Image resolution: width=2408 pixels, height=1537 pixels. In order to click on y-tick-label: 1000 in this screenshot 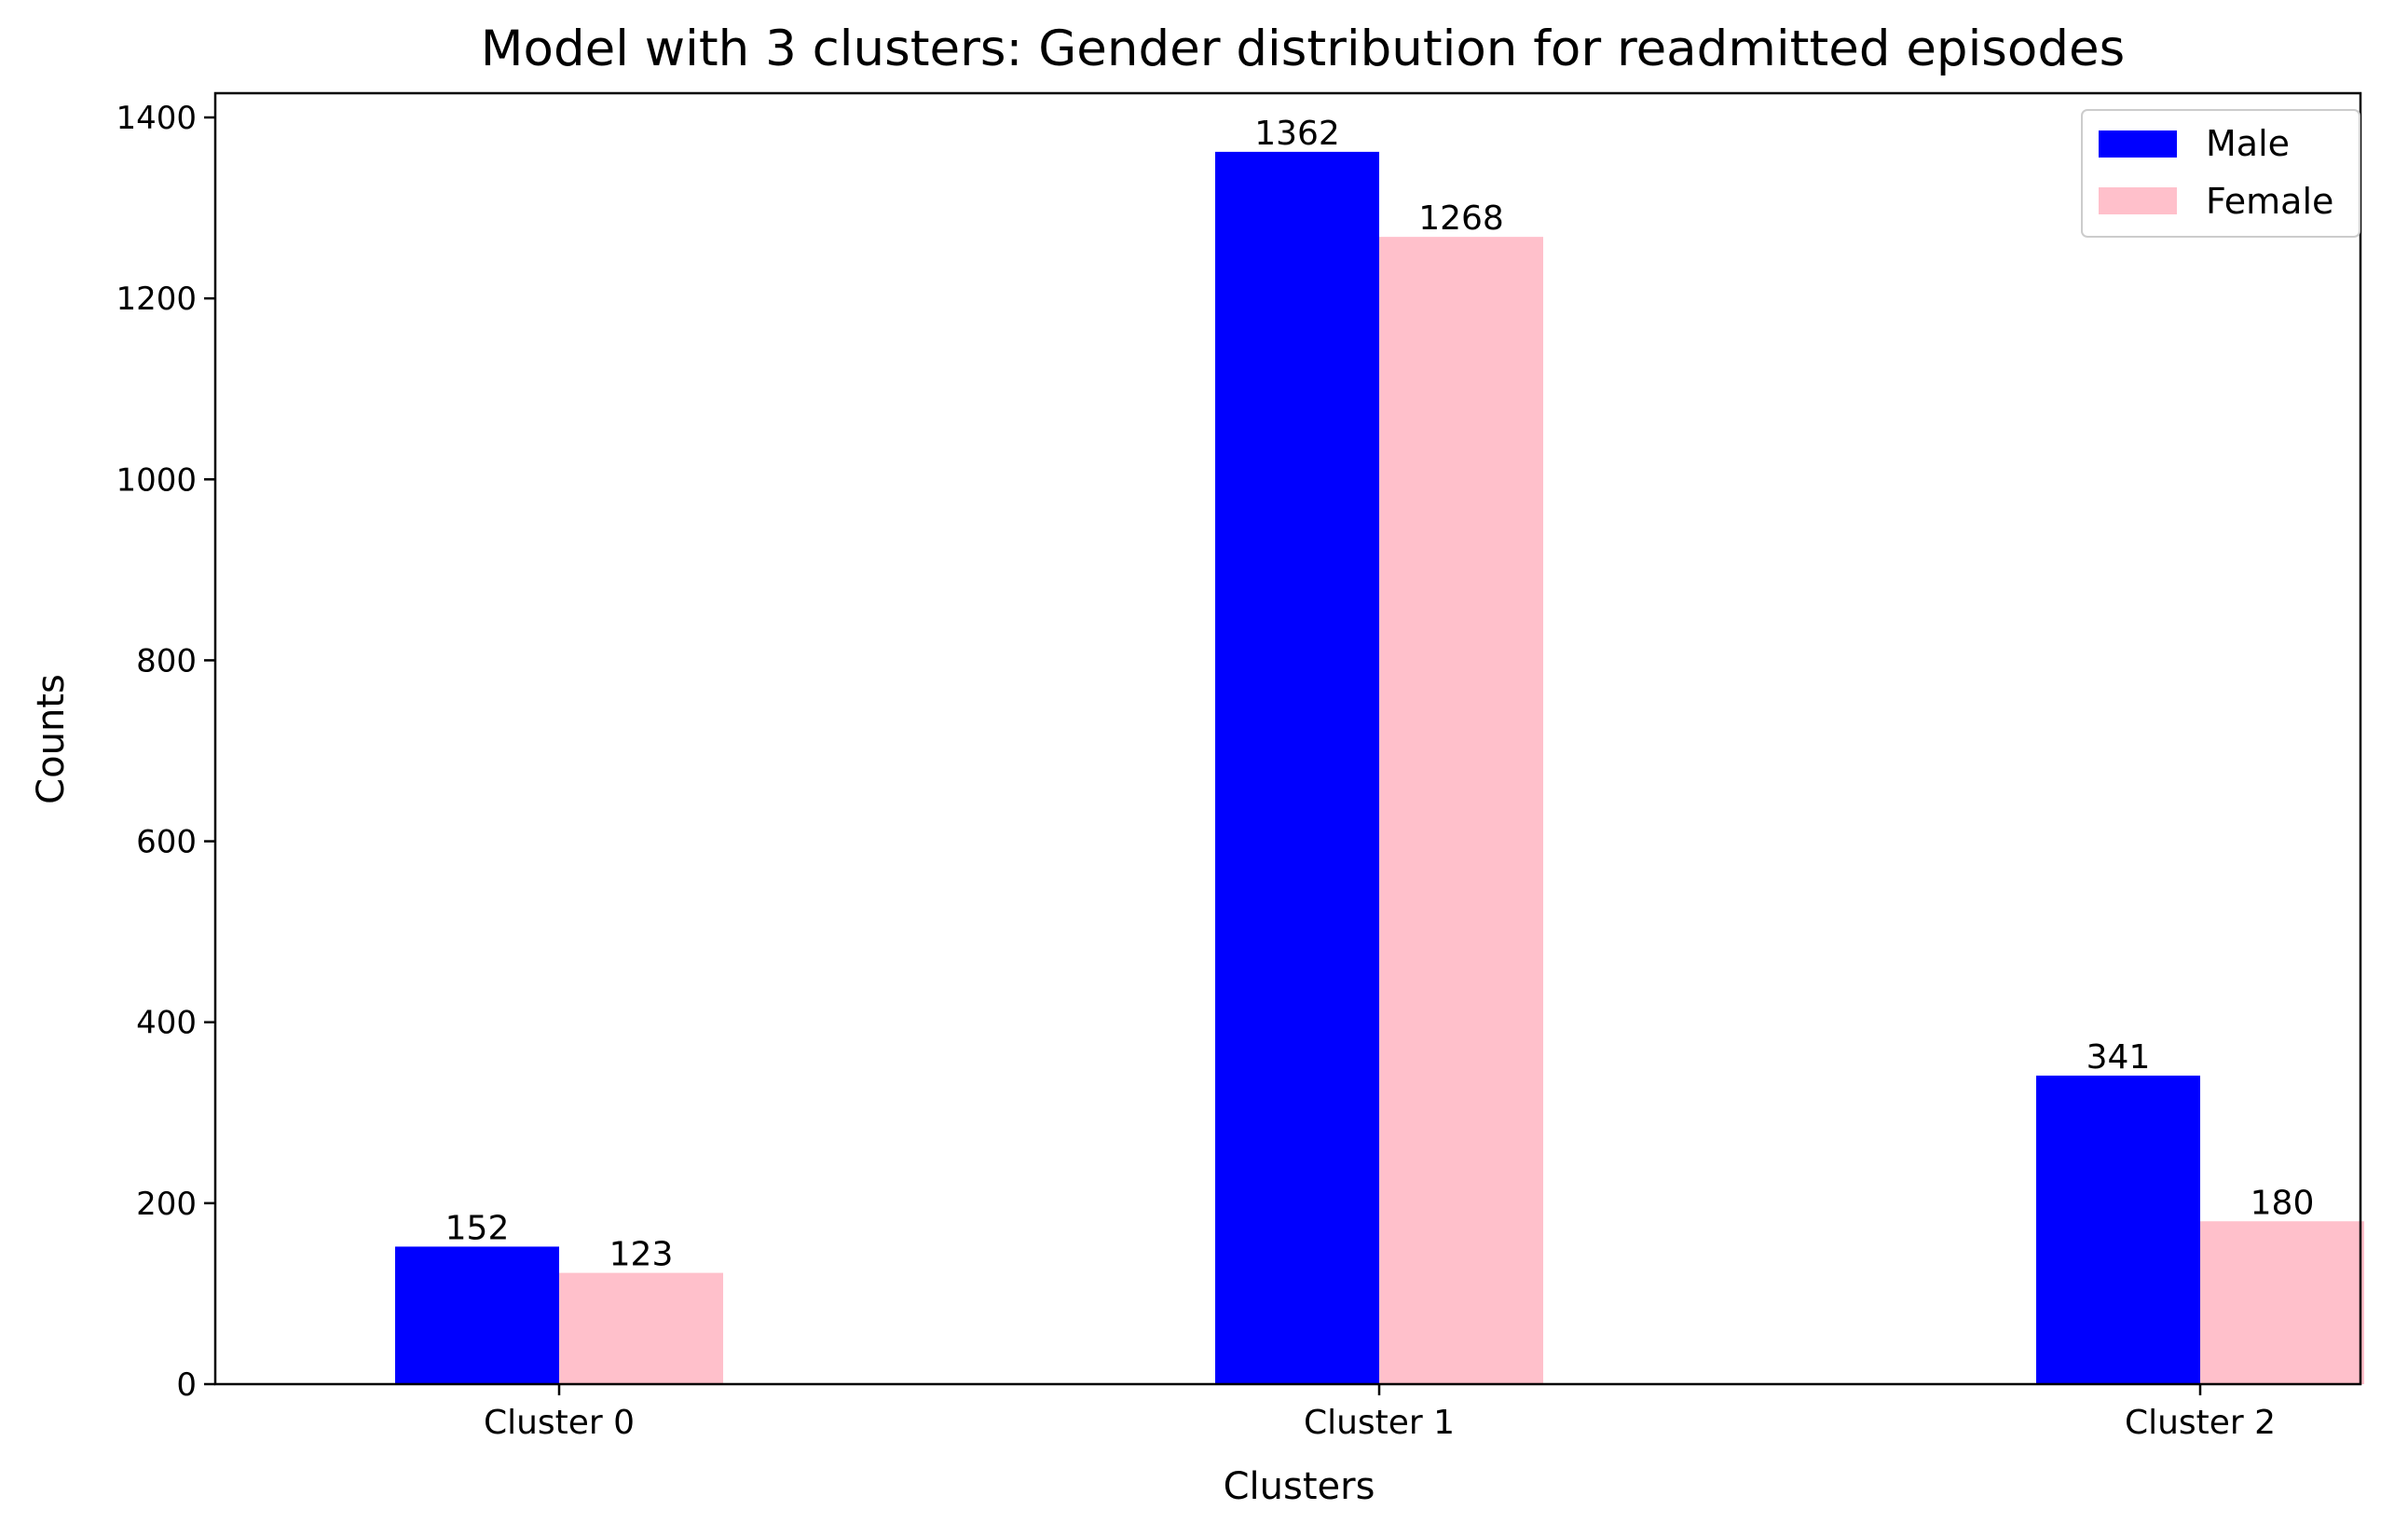, I will do `click(156, 480)`.